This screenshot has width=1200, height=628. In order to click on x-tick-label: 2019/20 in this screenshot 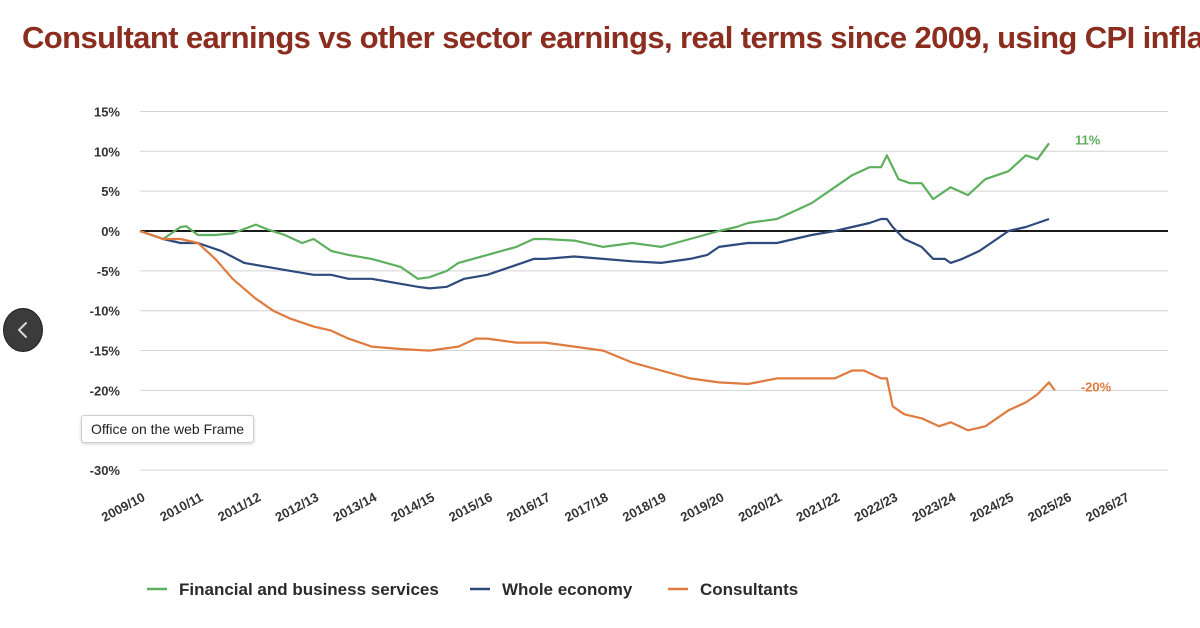, I will do `click(702, 506)`.